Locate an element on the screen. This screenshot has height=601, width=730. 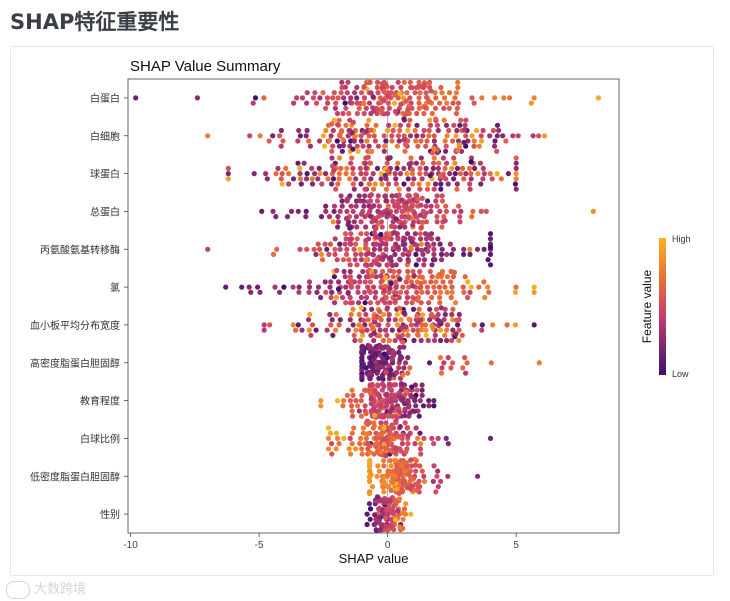
legend-title: Feature value is located at coordinates (647, 306).